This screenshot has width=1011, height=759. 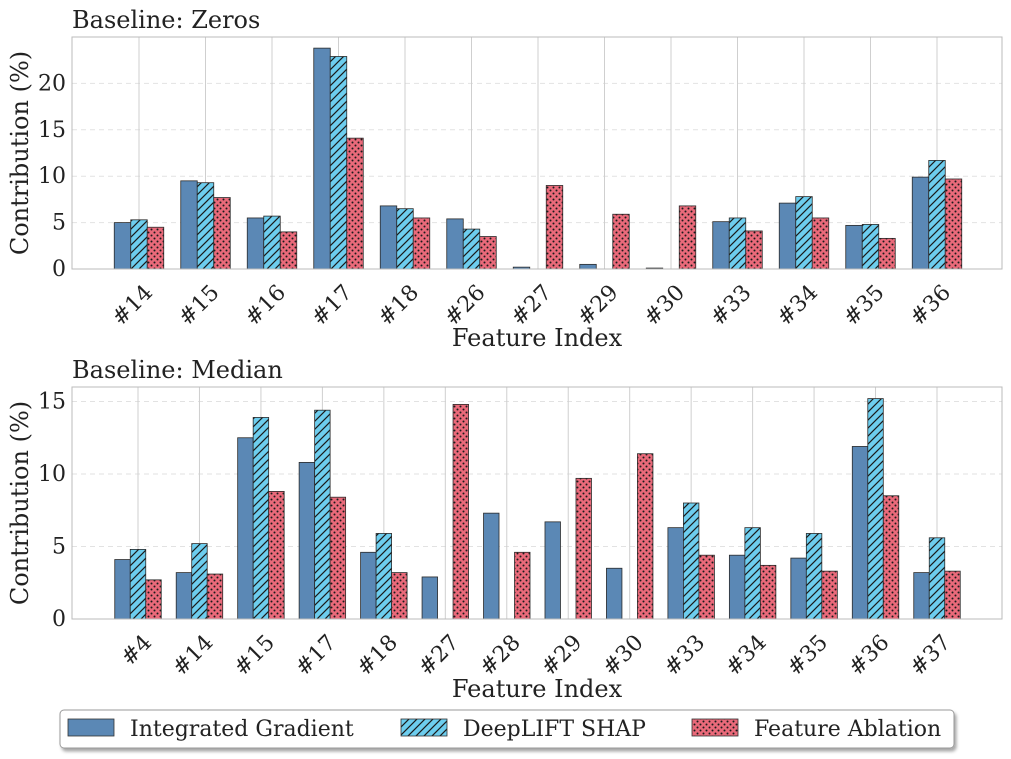 I want to click on x-tick-label: #15, so click(x=254, y=655).